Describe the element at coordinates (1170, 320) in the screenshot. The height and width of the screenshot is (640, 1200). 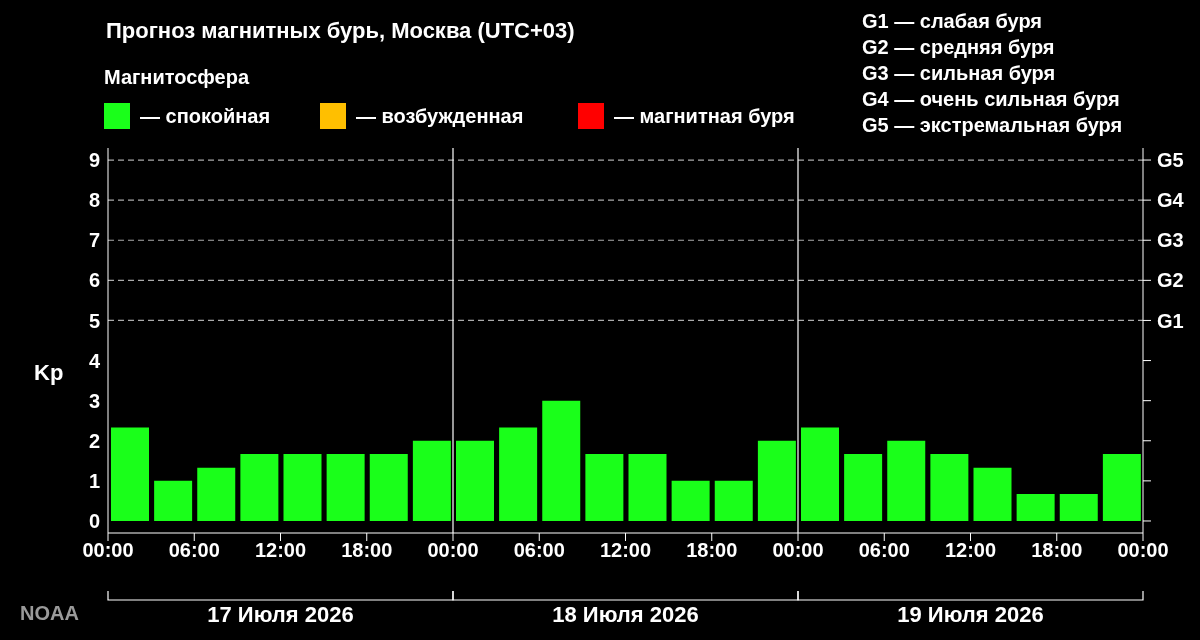
I see `ref-line-label: G1` at that location.